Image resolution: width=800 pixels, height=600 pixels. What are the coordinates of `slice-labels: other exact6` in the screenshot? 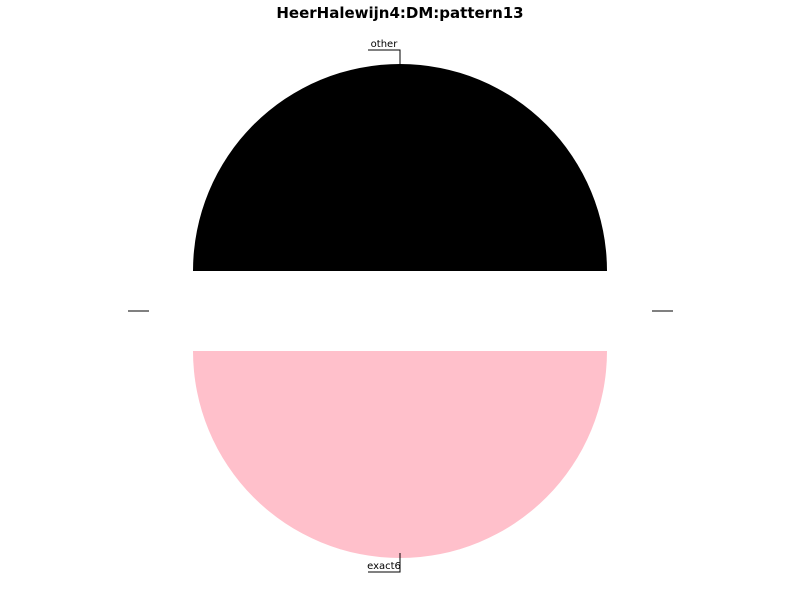 It's located at (384, 305).